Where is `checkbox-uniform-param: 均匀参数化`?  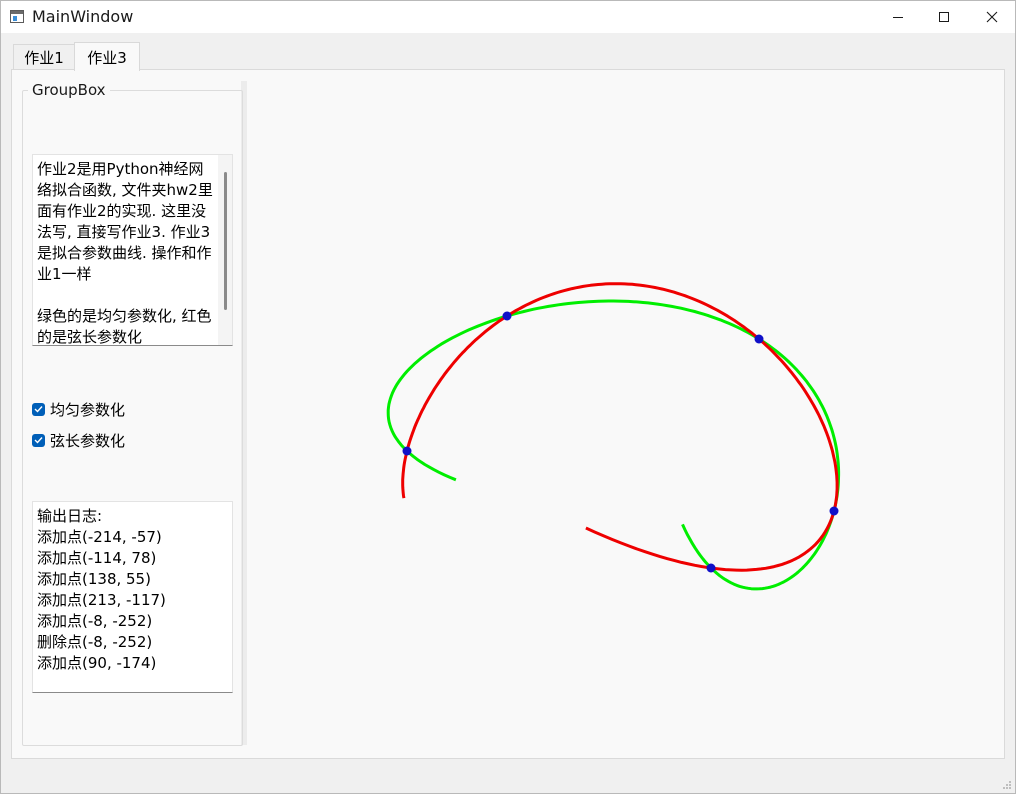 checkbox-uniform-param: 均匀参数化 is located at coordinates (79, 409).